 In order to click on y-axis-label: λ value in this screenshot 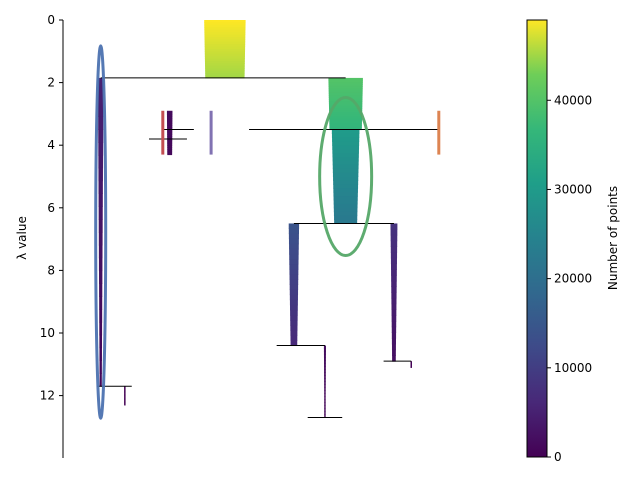, I will do `click(22, 238)`.